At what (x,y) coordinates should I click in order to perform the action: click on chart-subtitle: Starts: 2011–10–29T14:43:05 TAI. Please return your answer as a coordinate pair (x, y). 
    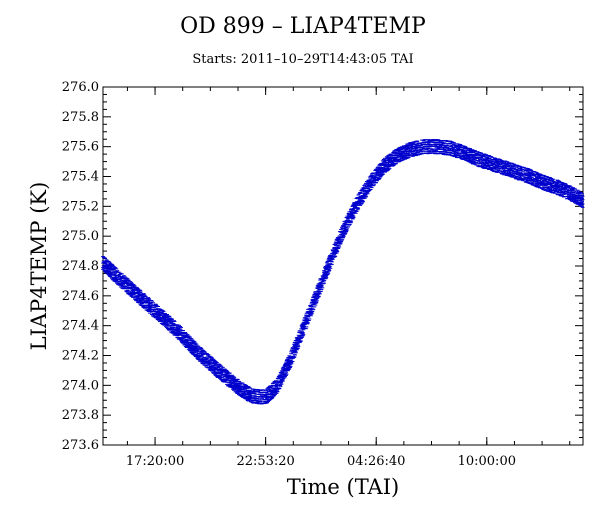
    Looking at the image, I should click on (303, 59).